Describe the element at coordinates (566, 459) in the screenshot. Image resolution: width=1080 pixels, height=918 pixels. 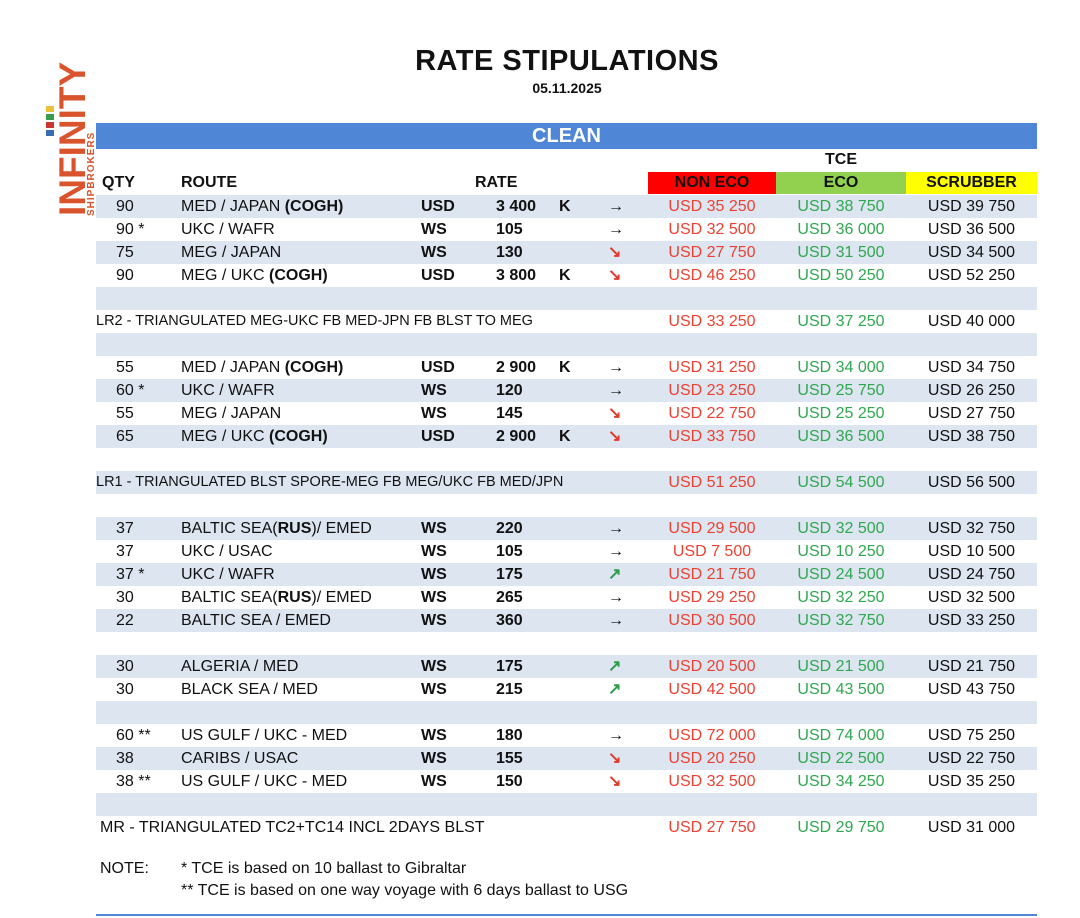
I see `spacer-row` at that location.